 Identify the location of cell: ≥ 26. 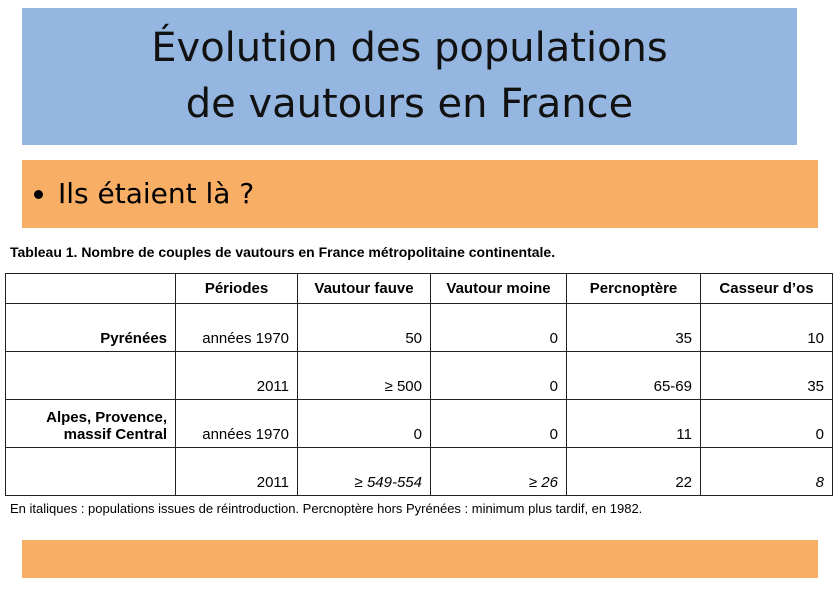
(498, 471).